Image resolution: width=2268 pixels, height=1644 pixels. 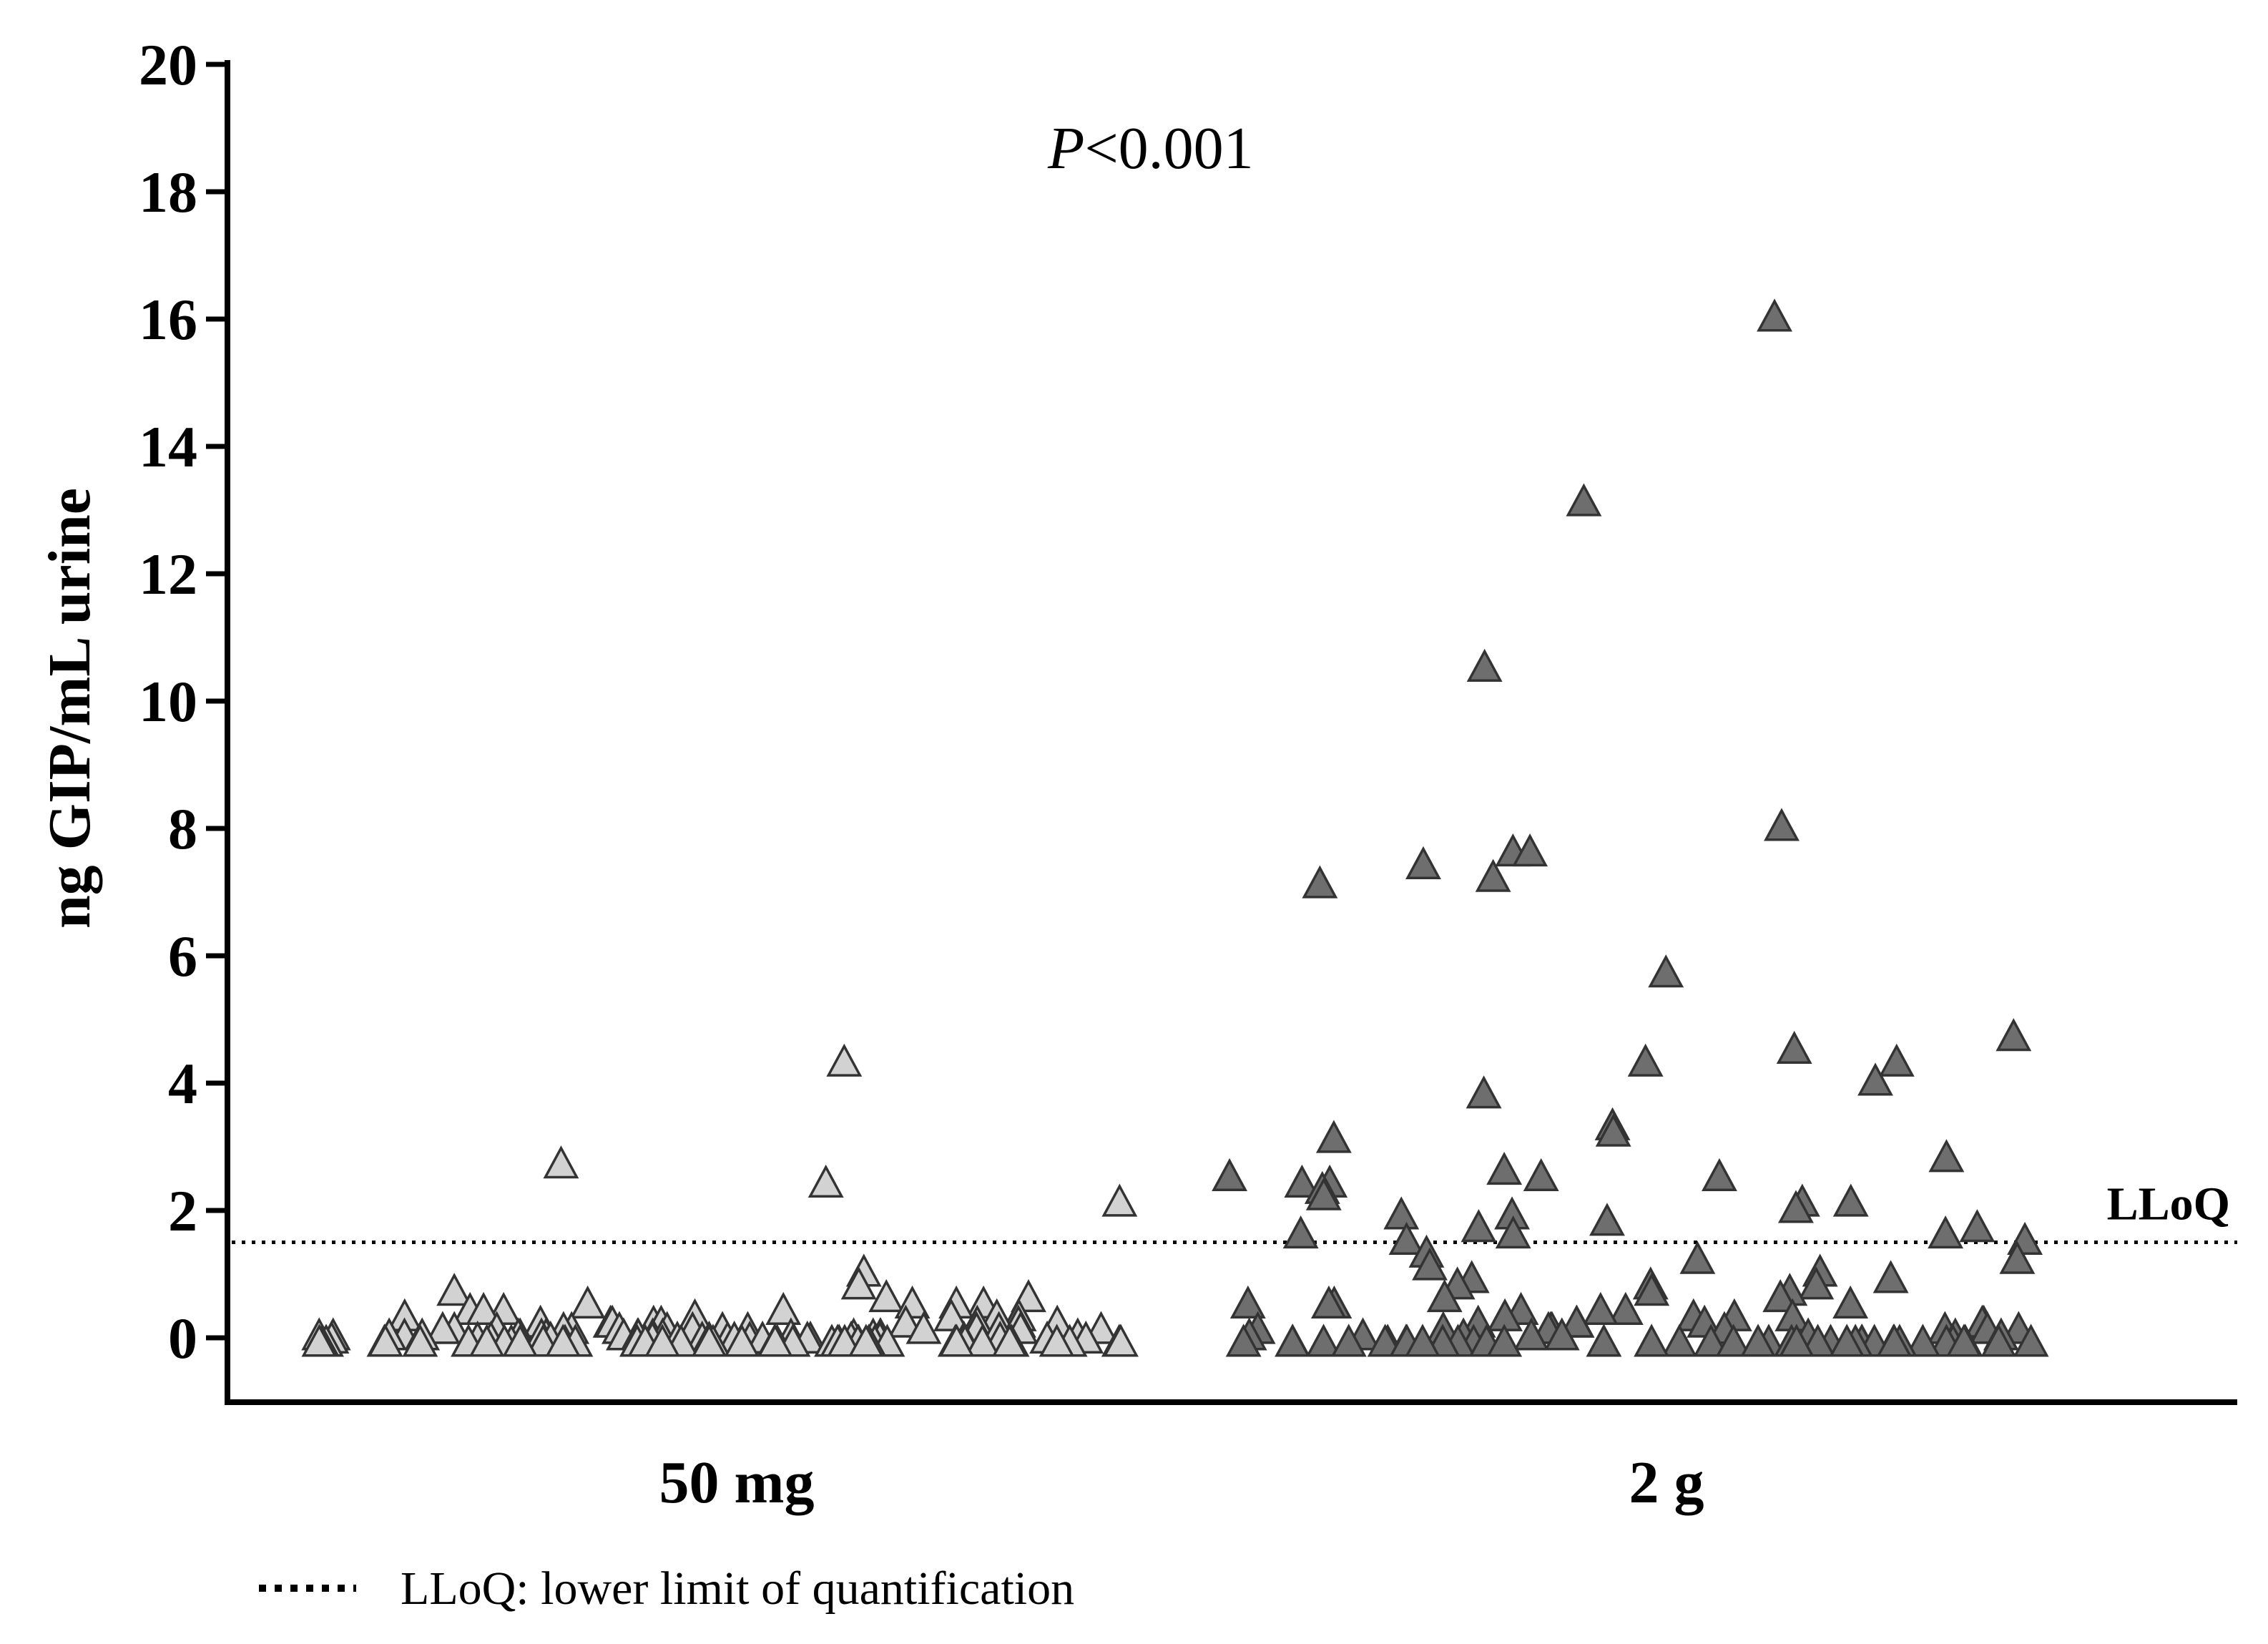 I want to click on y-tick-label: 6, so click(x=182, y=956).